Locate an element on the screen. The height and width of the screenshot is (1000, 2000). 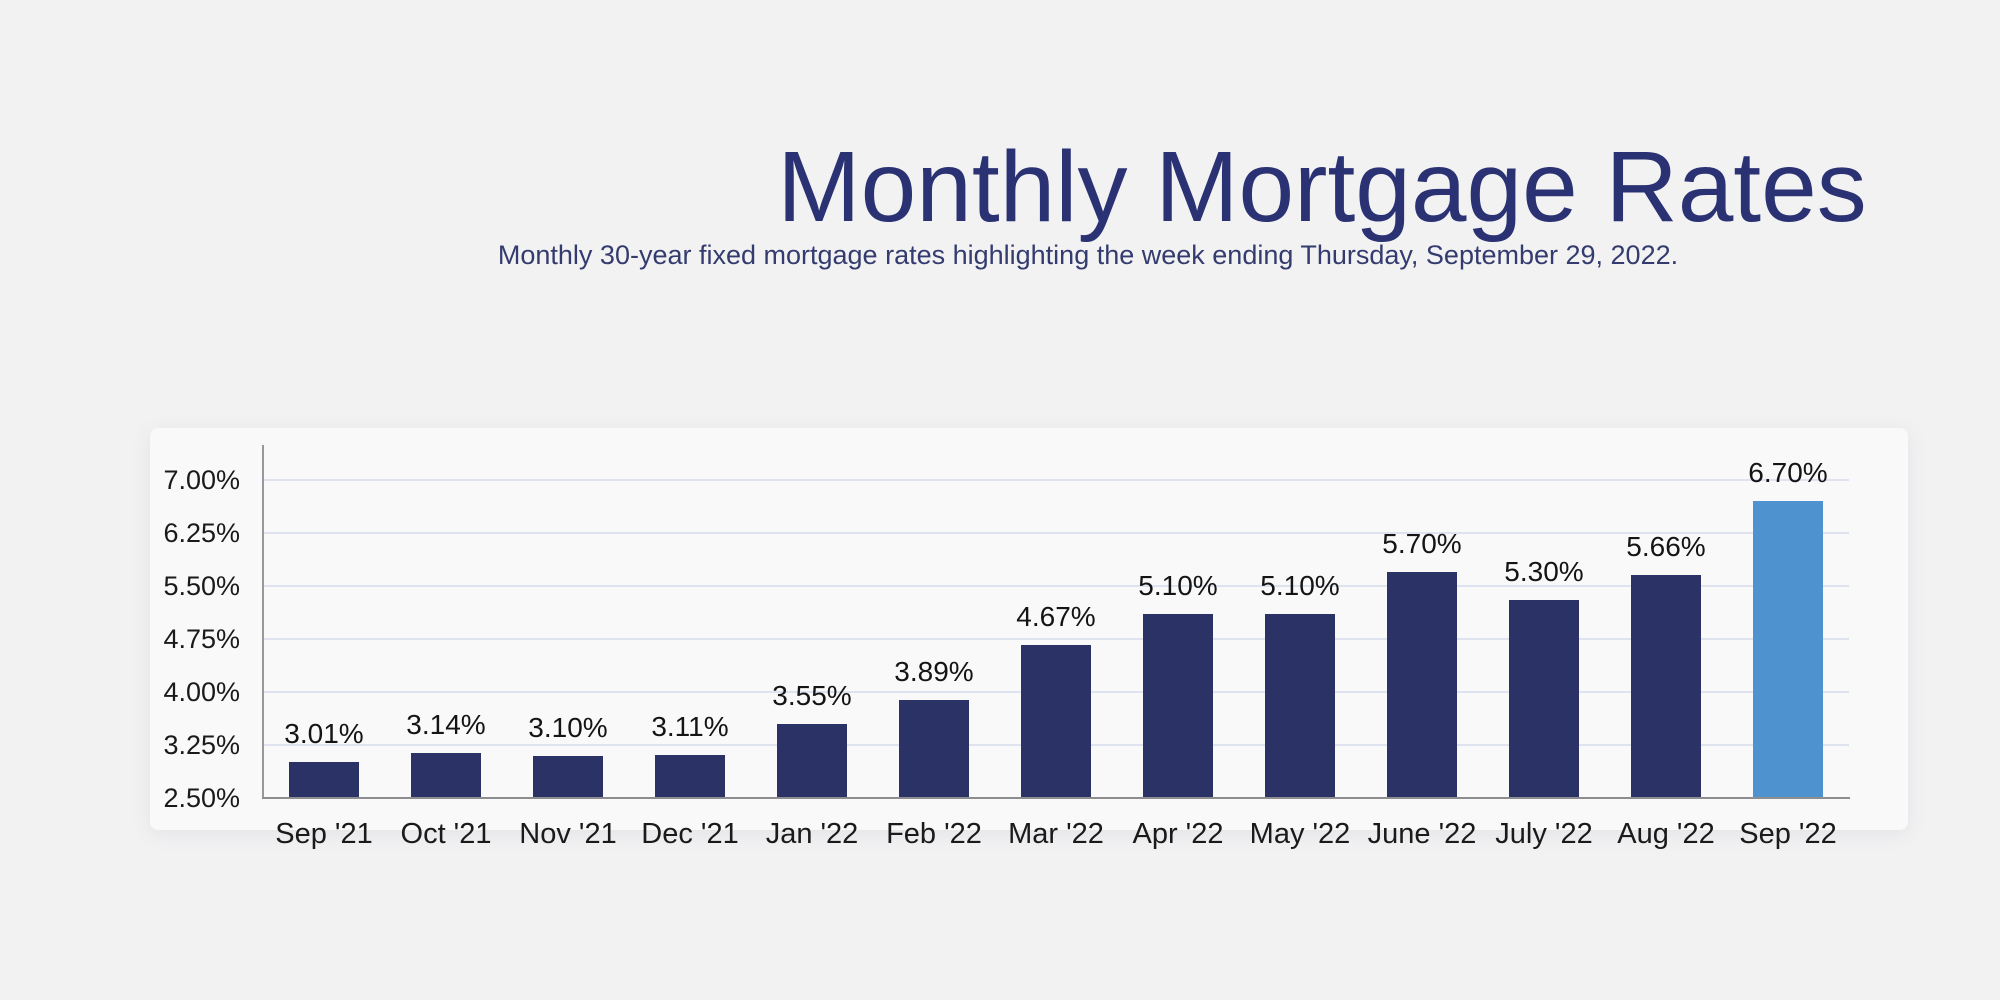
bar-value-label: 5.70% is located at coordinates (1422, 544).